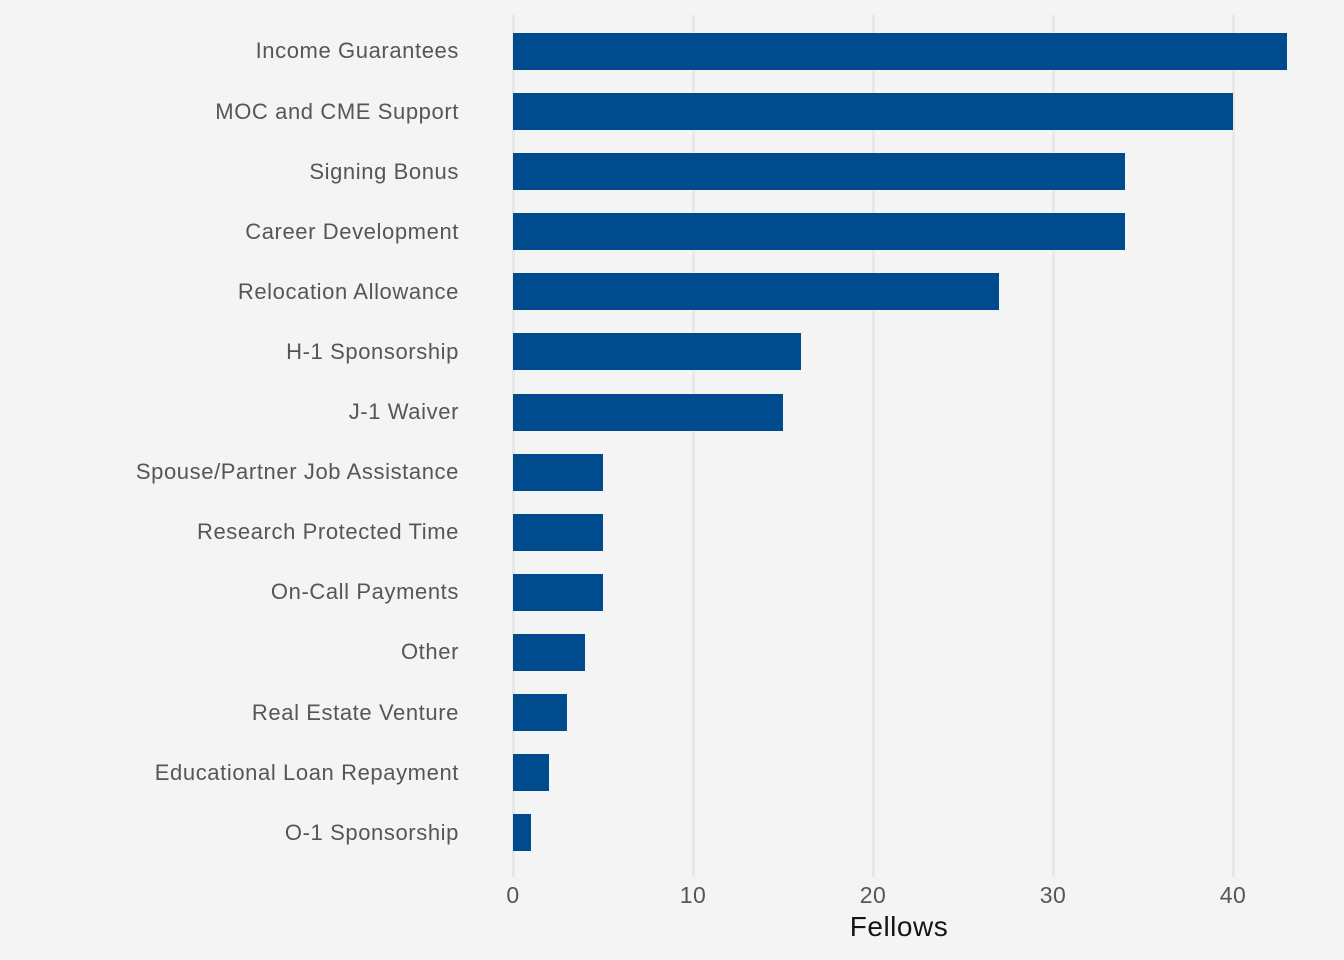  Describe the element at coordinates (348, 291) in the screenshot. I see `category-label: Relocation Allowance` at that location.